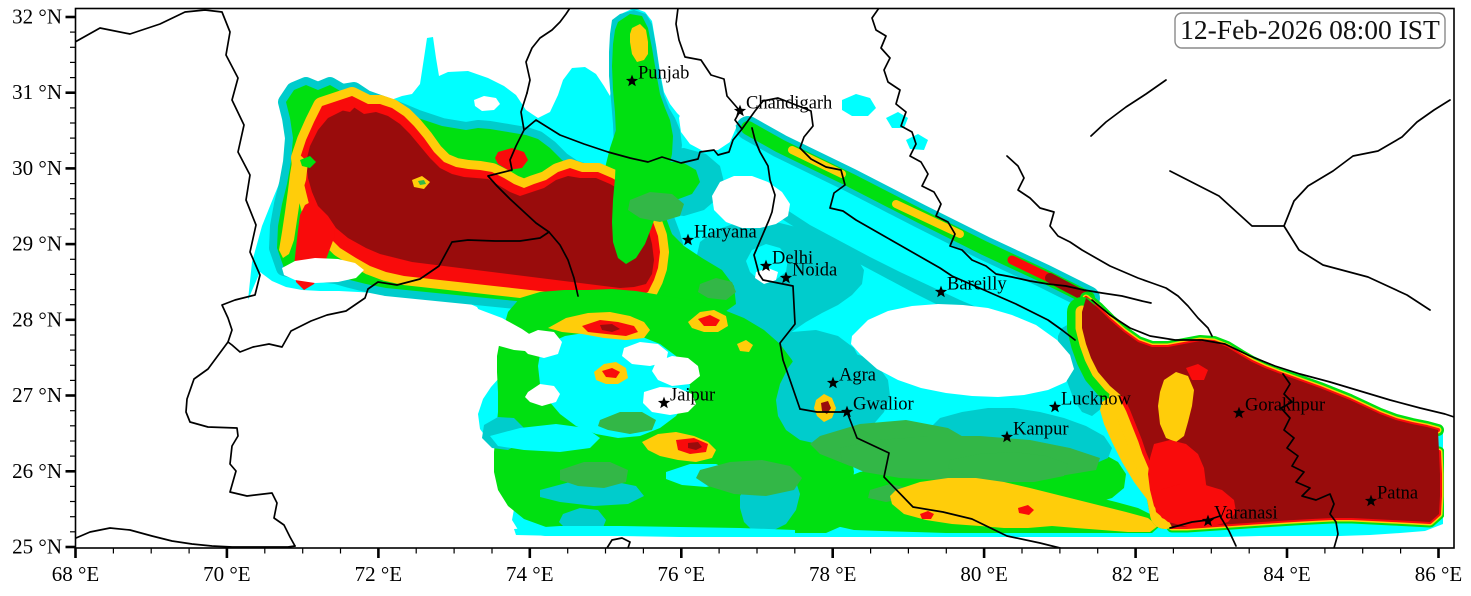 The image size is (1471, 596). Describe the element at coordinates (1286, 574) in the screenshot. I see `svg-text: 84 °E` at that location.